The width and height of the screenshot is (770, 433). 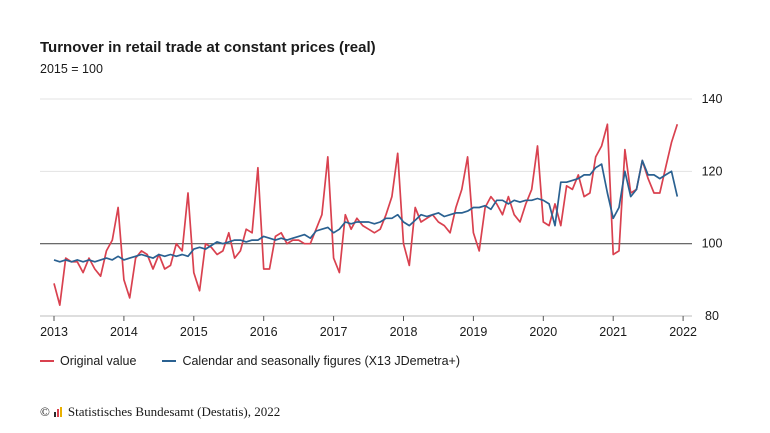 I want to click on chart-subtitle: 2015 = 100, so click(x=71, y=69).